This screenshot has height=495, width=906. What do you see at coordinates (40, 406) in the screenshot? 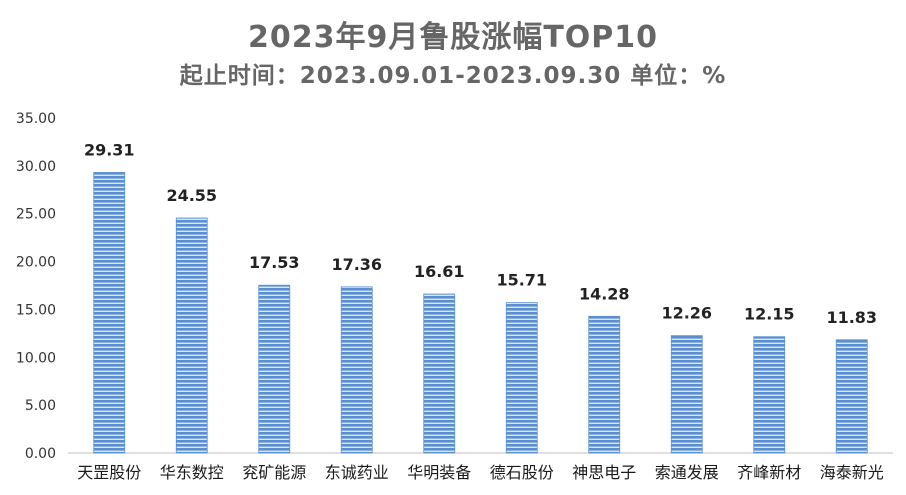
I see `y-tick-label: 5.00` at bounding box center [40, 406].